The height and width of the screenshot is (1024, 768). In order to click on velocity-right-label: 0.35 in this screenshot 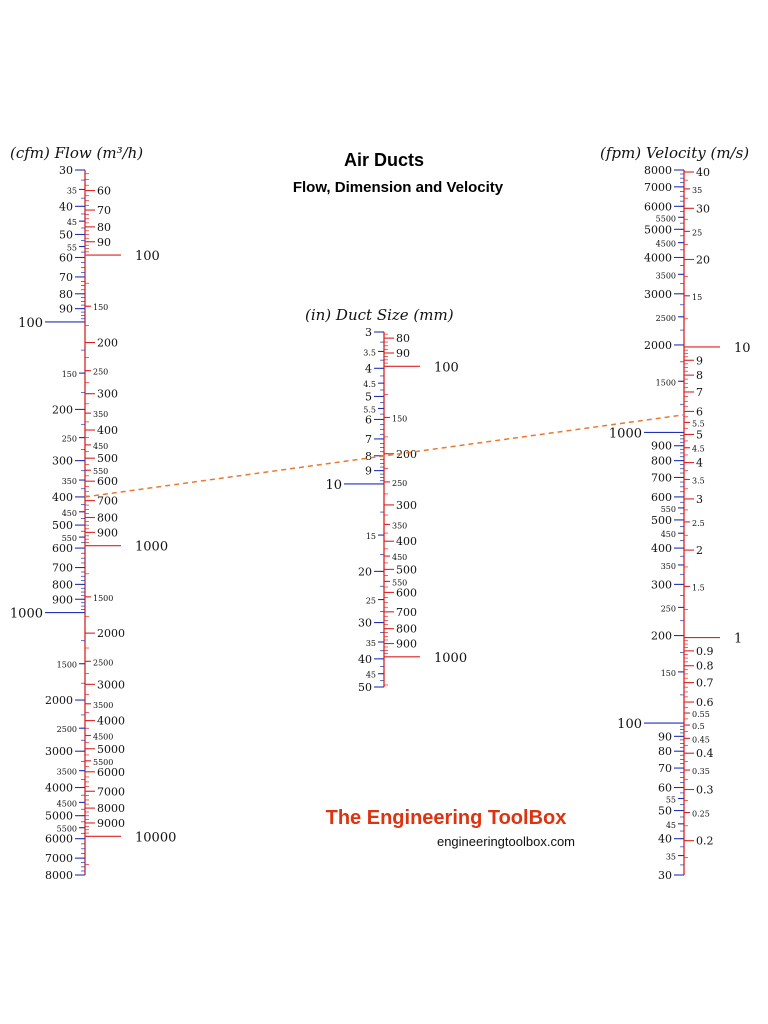, I will do `click(701, 771)`.